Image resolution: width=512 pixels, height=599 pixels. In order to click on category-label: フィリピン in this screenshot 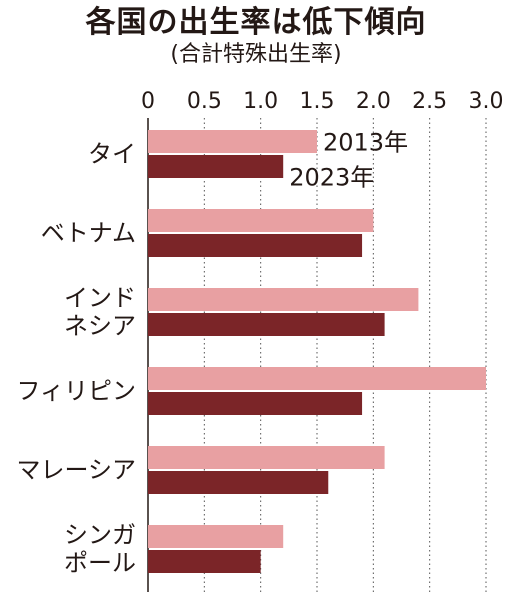, I will do `click(76, 391)`.